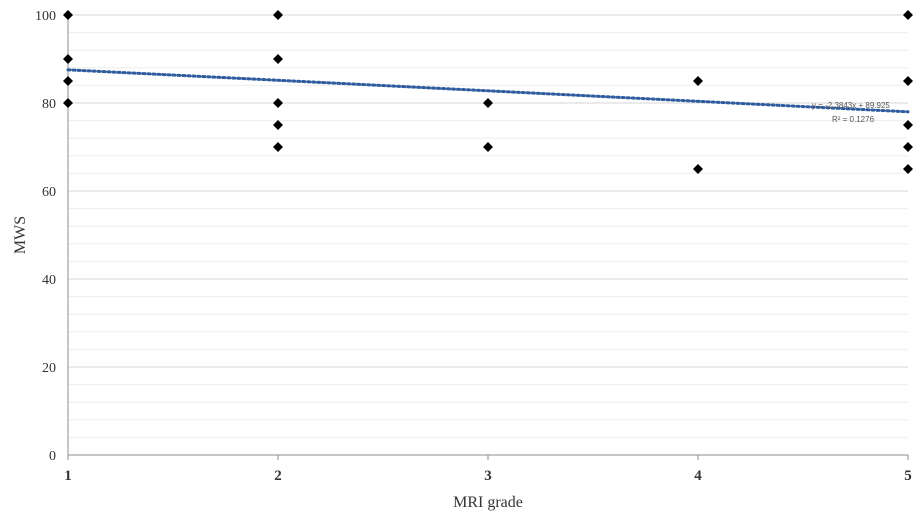 The image size is (920, 515). Describe the element at coordinates (853, 119) in the screenshot. I see `trendline-r-squared: R² = 0.1276` at that location.